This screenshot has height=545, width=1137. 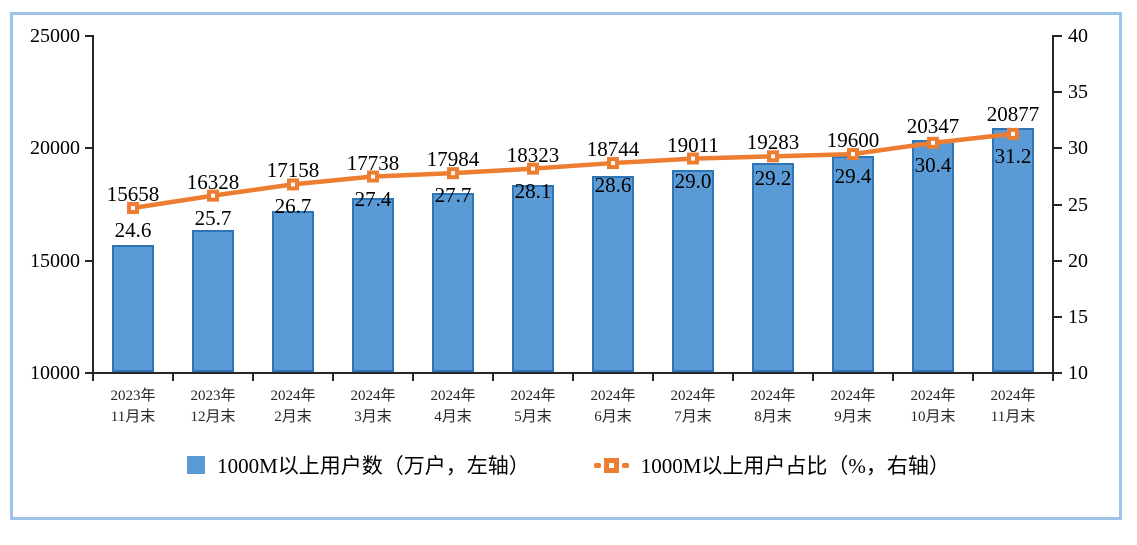 I want to click on bar-value-label: 16328, so click(x=213, y=181).